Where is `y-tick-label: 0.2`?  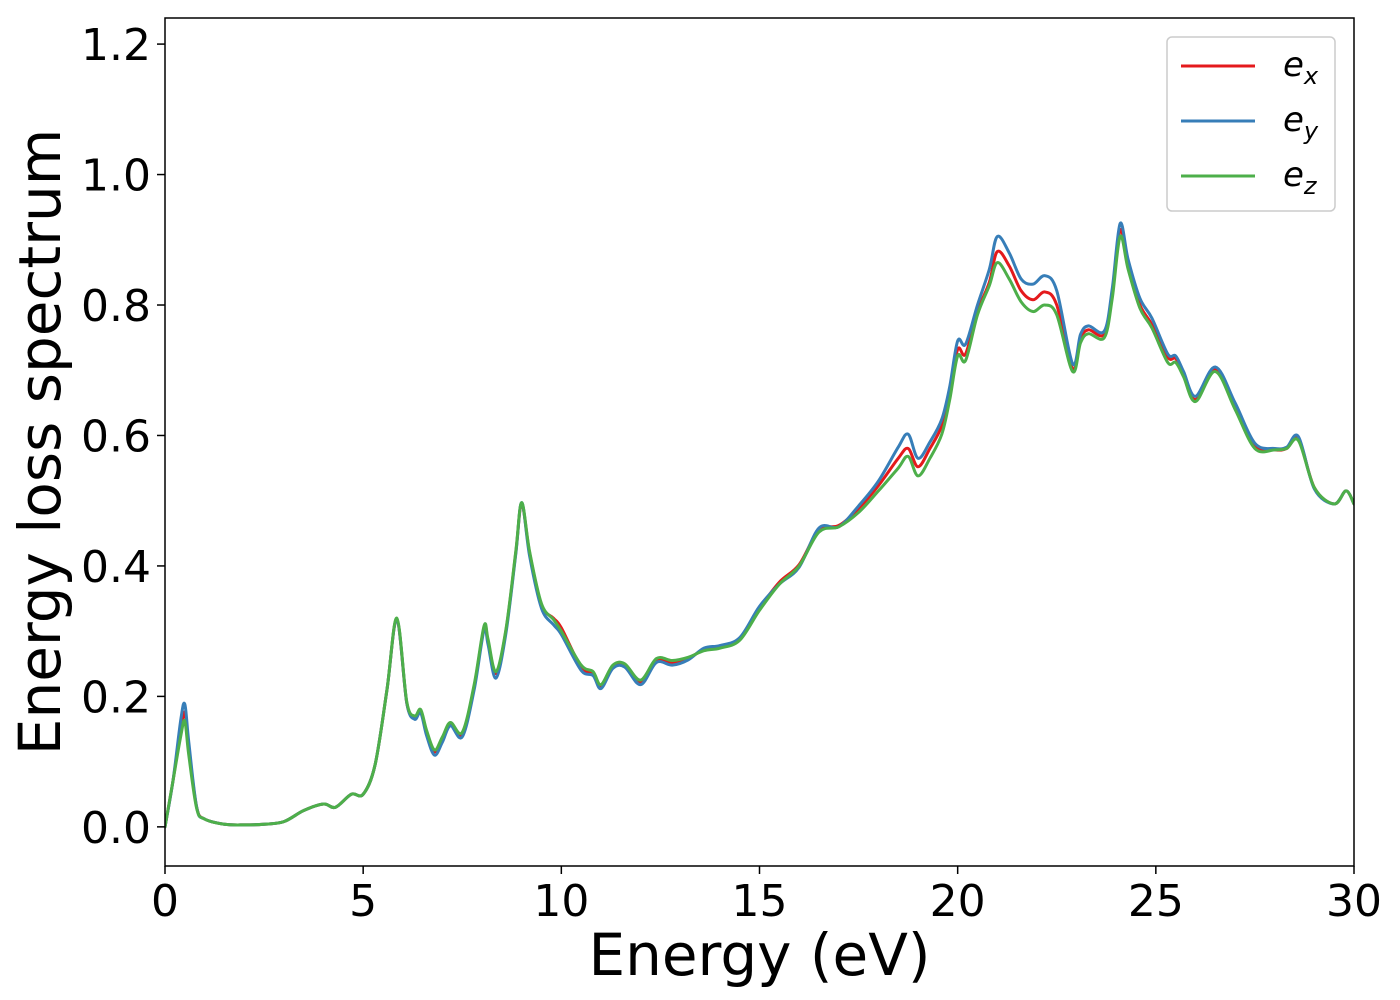
y-tick-label: 0.2 is located at coordinates (116, 697).